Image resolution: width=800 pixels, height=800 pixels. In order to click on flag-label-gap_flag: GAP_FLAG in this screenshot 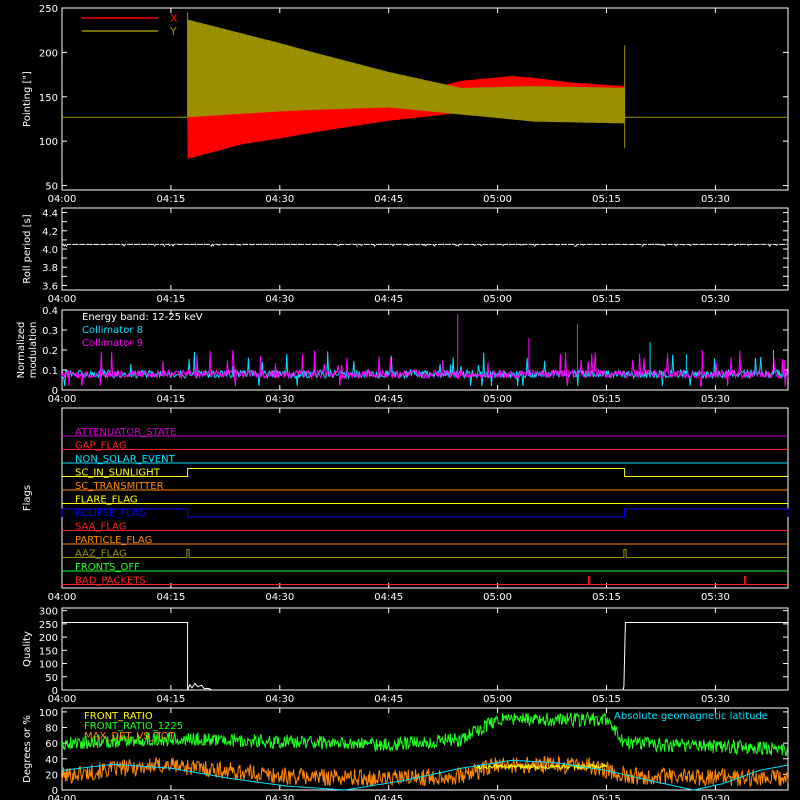, I will do `click(101, 446)`.